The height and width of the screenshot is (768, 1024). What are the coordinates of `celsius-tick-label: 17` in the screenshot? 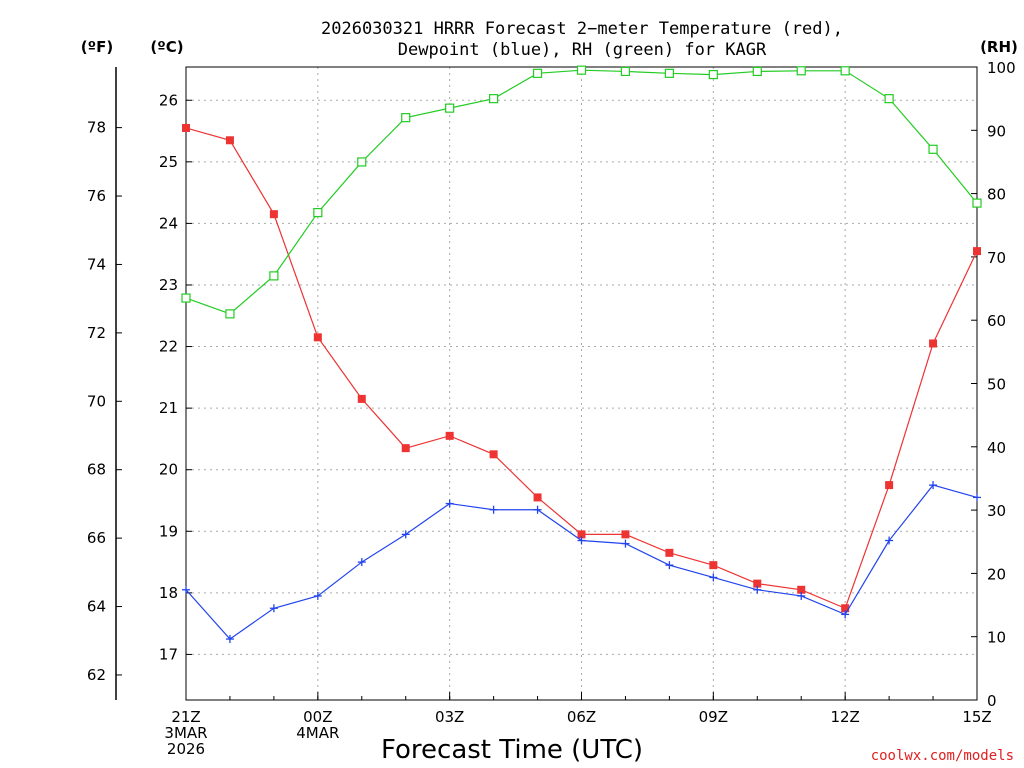 It's located at (168, 654).